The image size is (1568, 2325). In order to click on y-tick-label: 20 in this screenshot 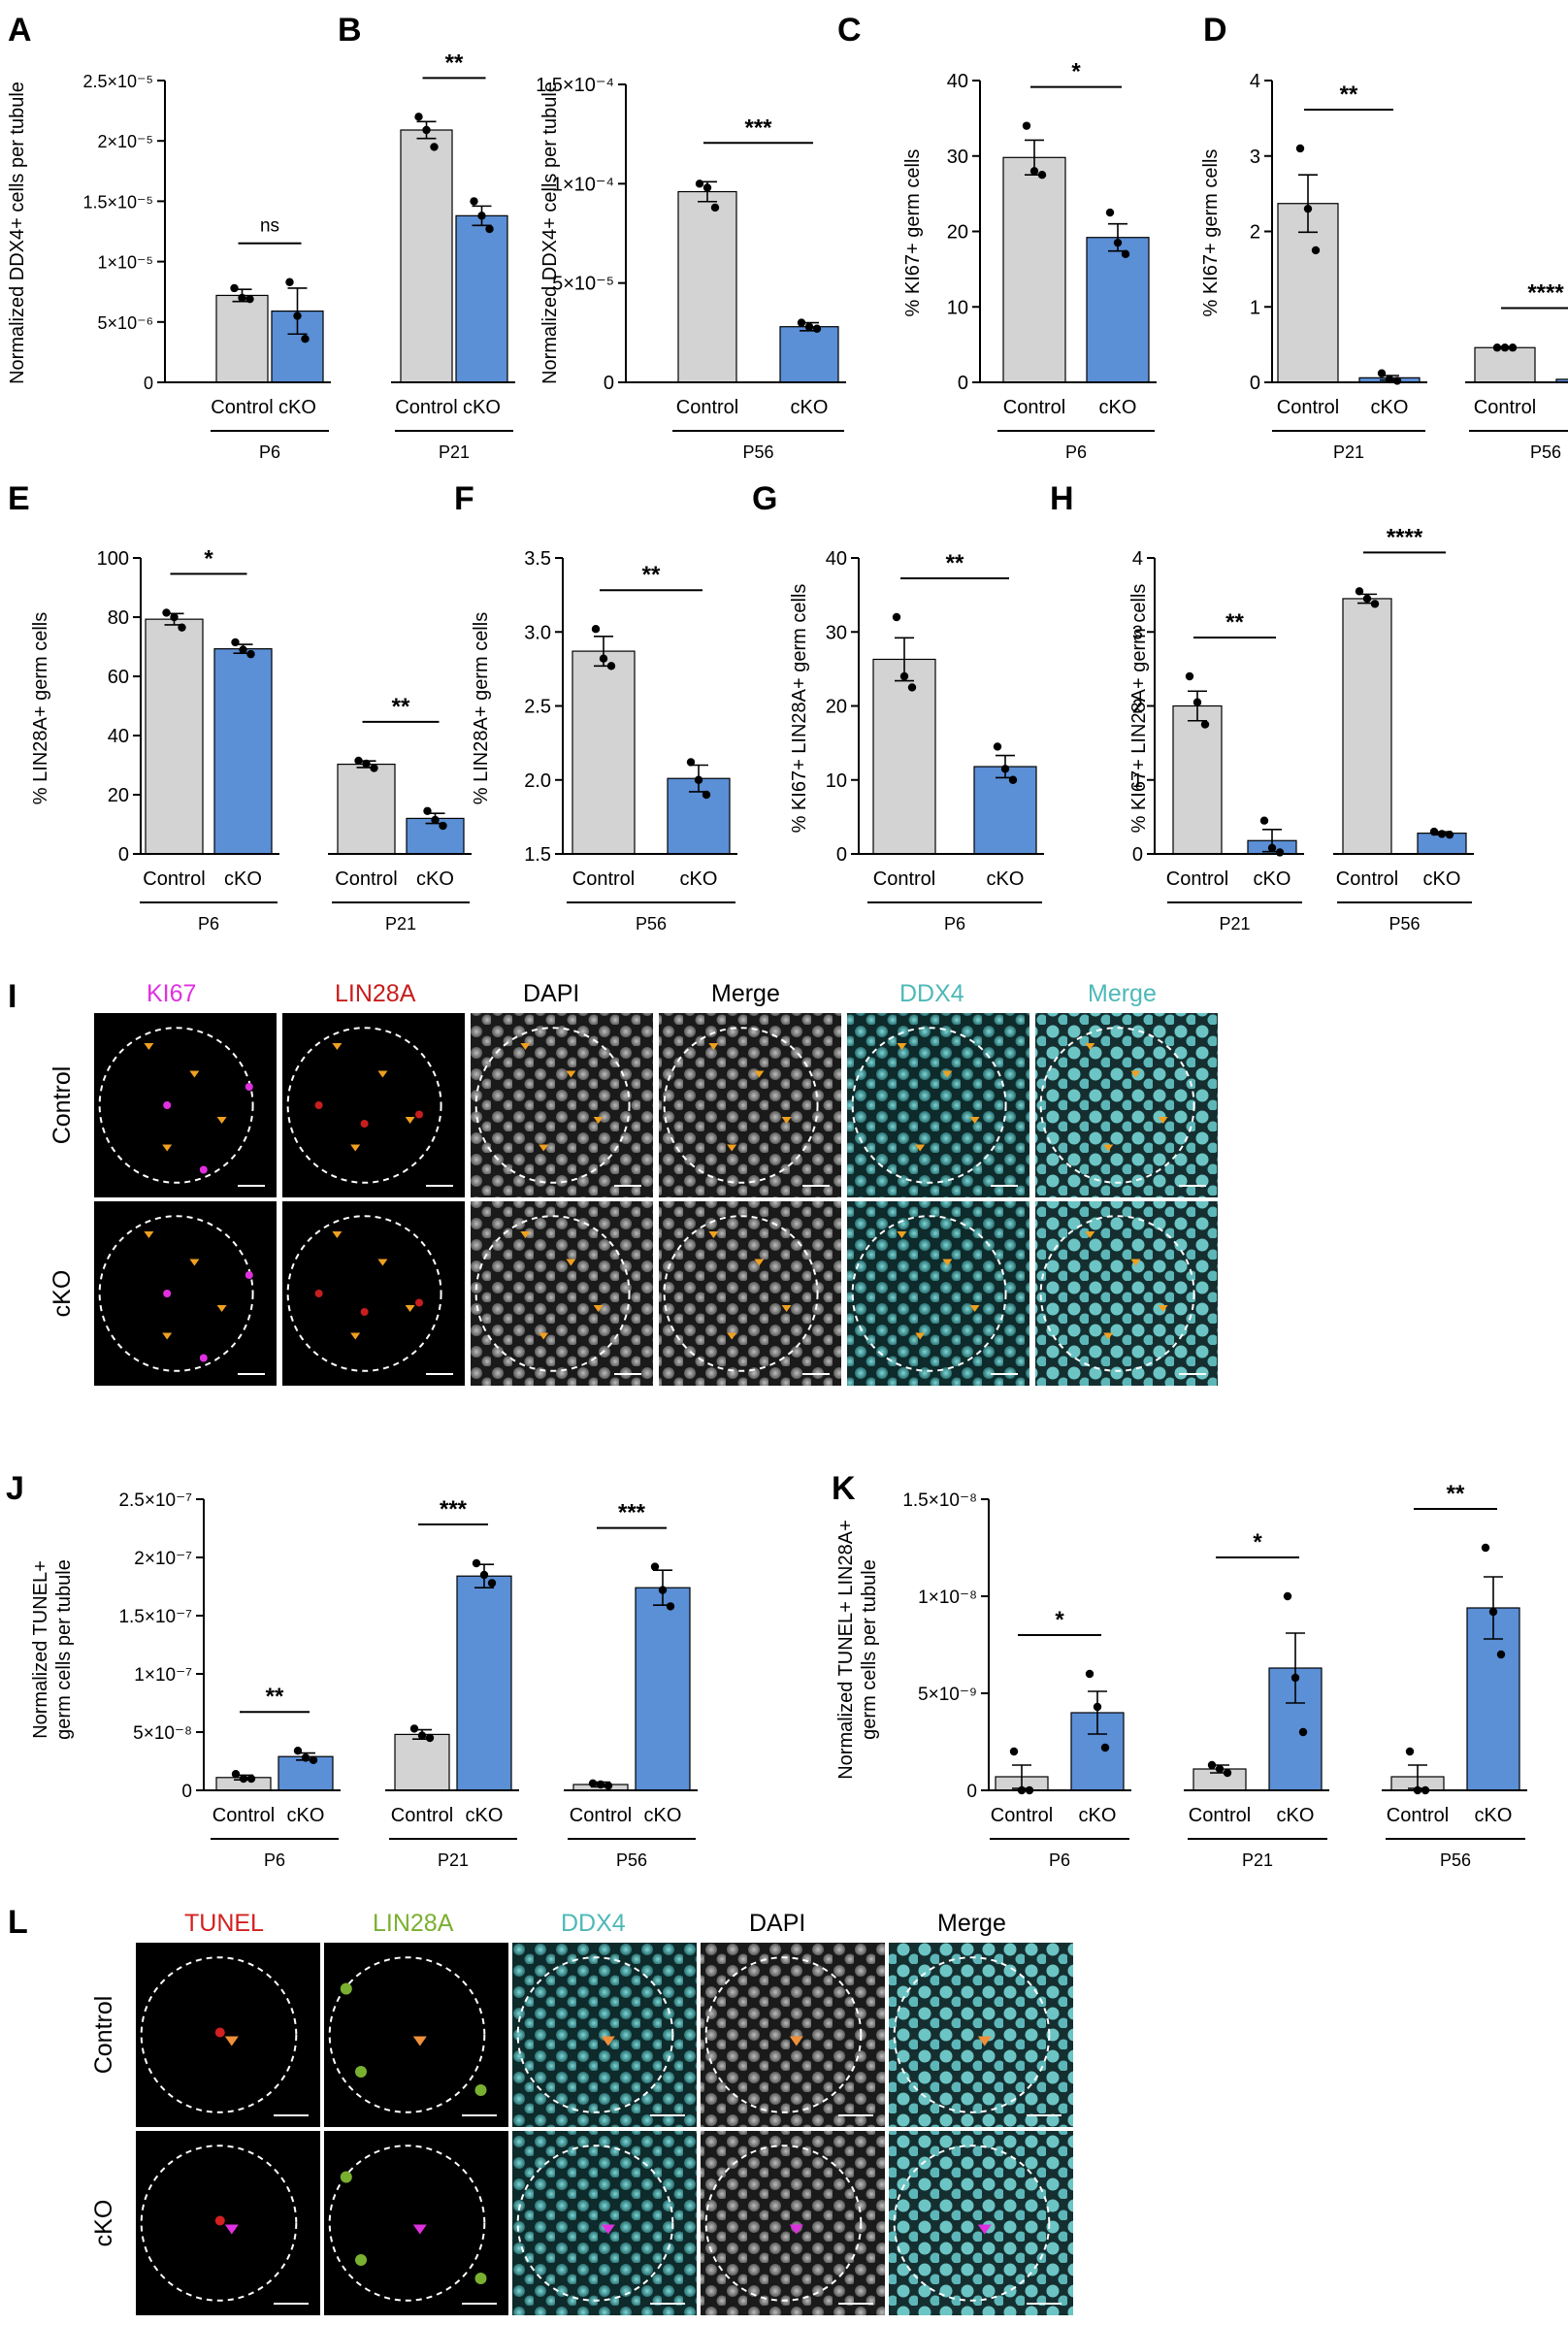, I will do `click(957, 233)`.